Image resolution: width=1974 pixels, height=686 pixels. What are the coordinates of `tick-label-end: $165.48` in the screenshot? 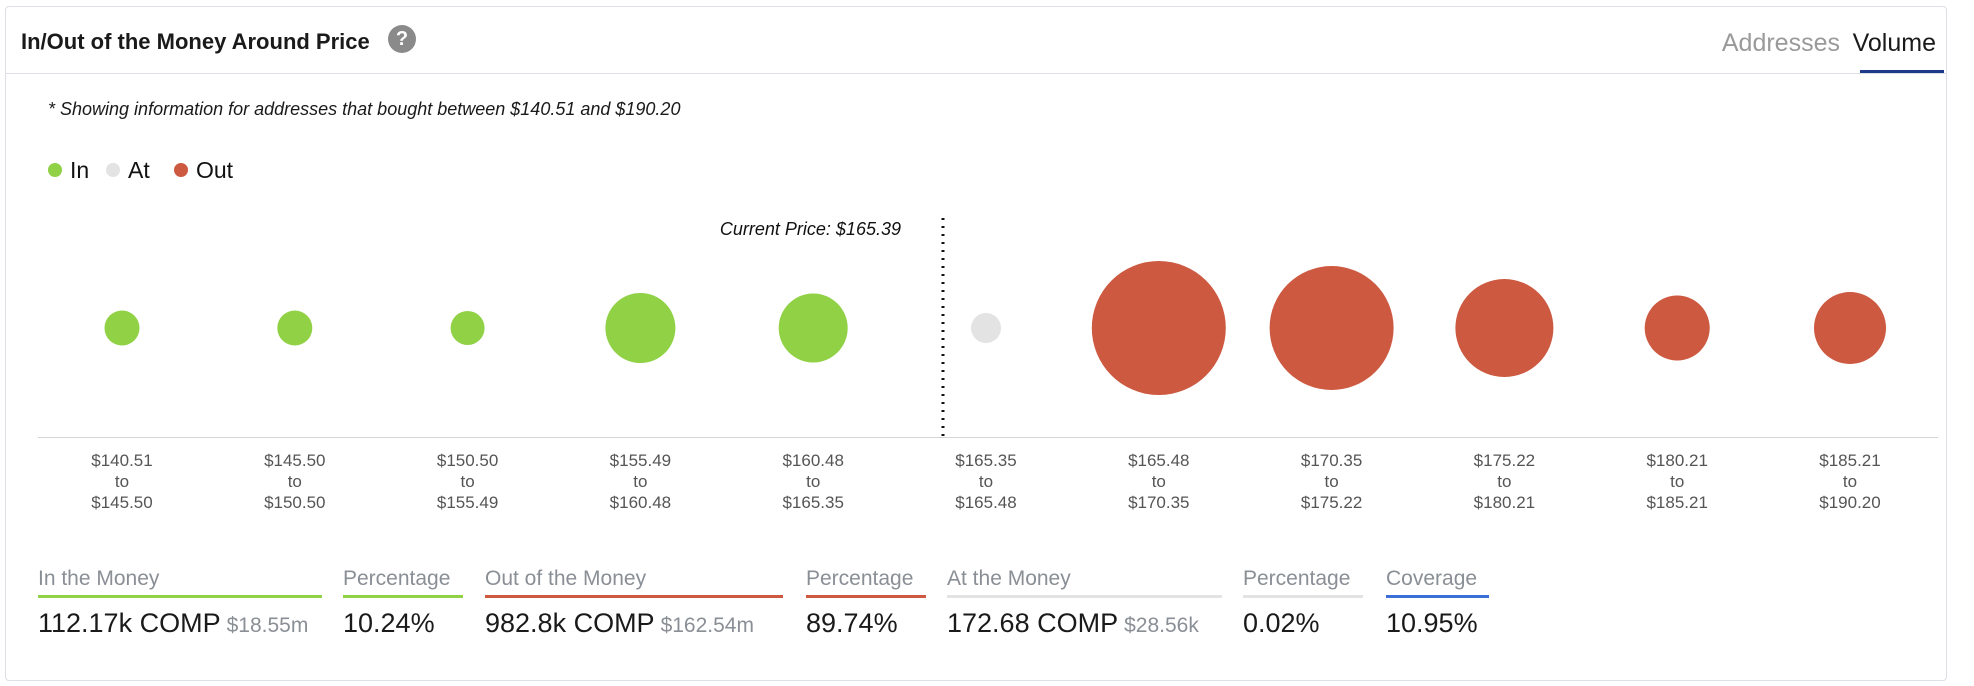 It's located at (985, 502).